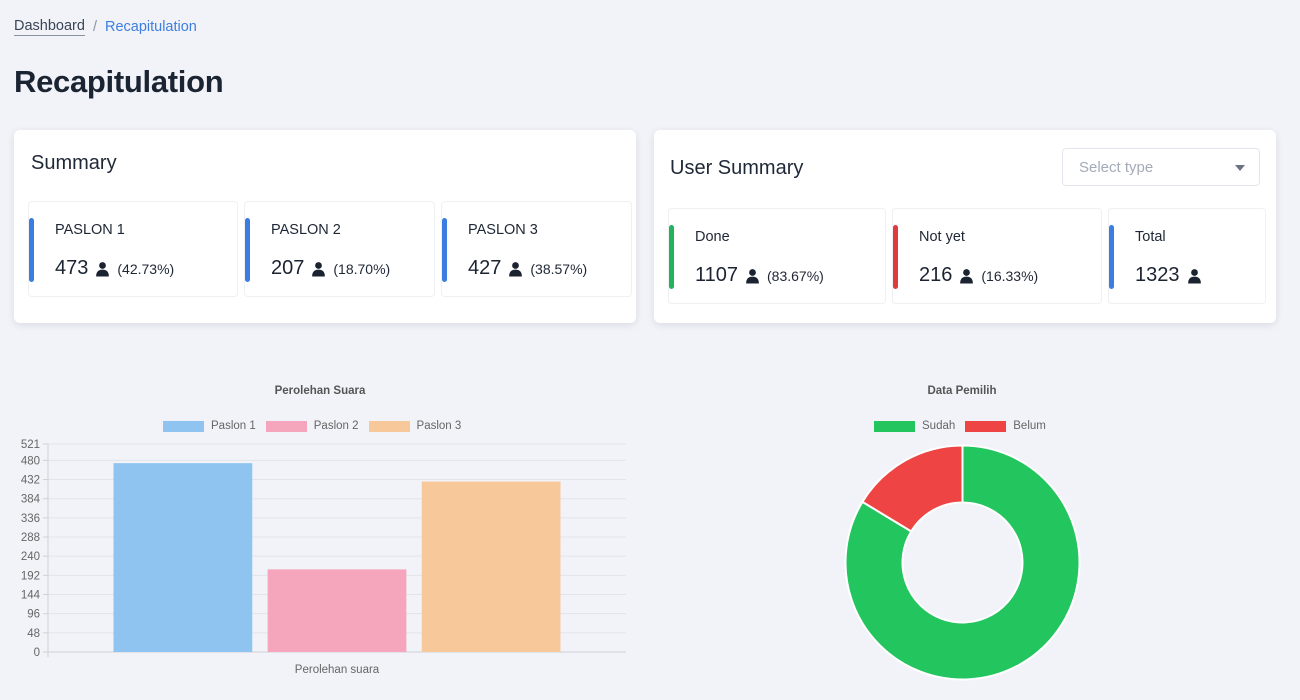 The image size is (1300, 700). What do you see at coordinates (942, 237) in the screenshot?
I see `stat-label: Not yet` at bounding box center [942, 237].